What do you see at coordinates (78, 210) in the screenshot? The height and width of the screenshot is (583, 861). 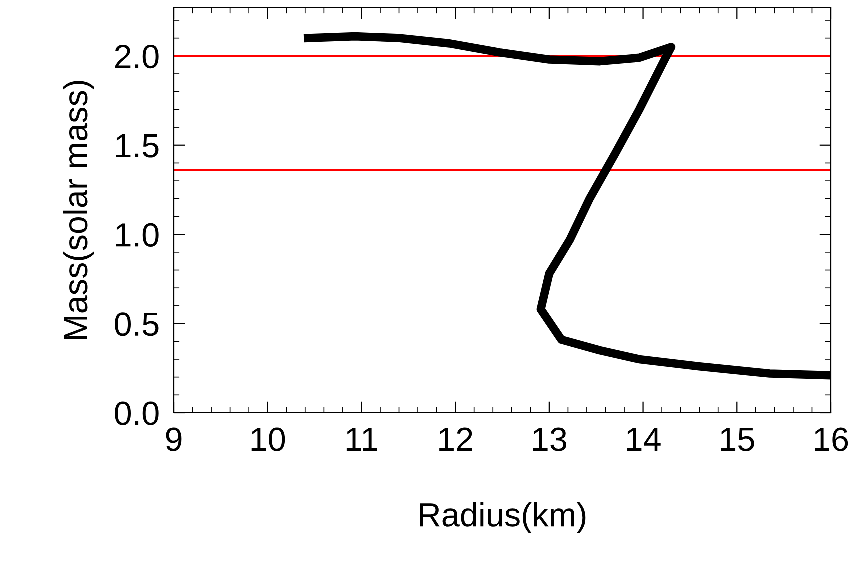 I see `y-axis-title: Mass(solar mass)` at bounding box center [78, 210].